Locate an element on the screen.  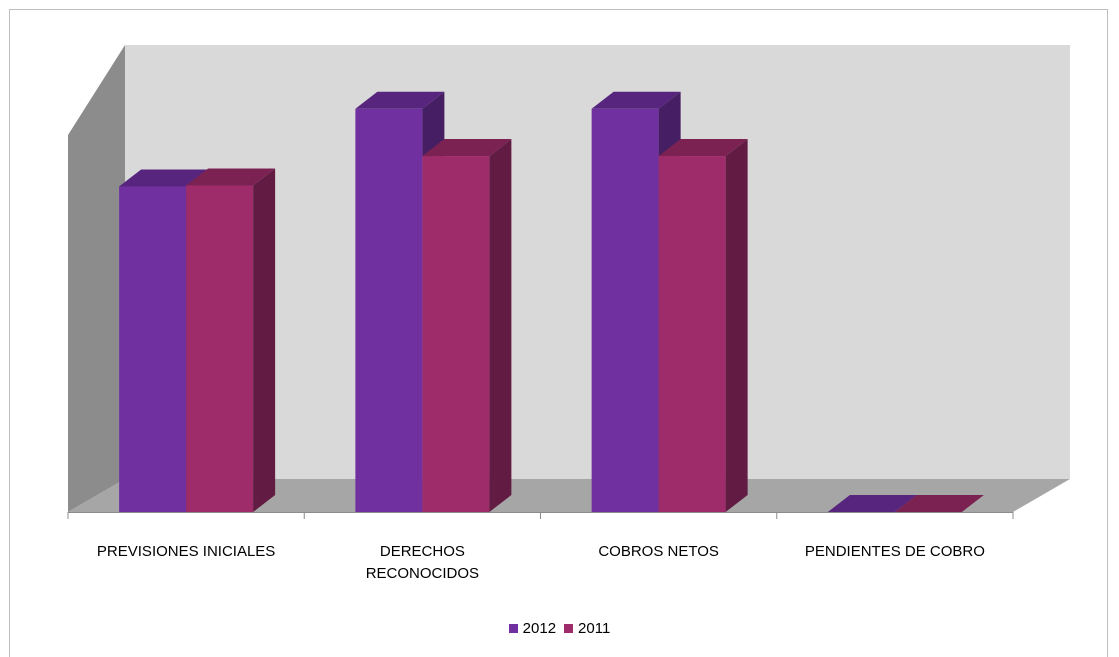
floor is located at coordinates (569, 495).